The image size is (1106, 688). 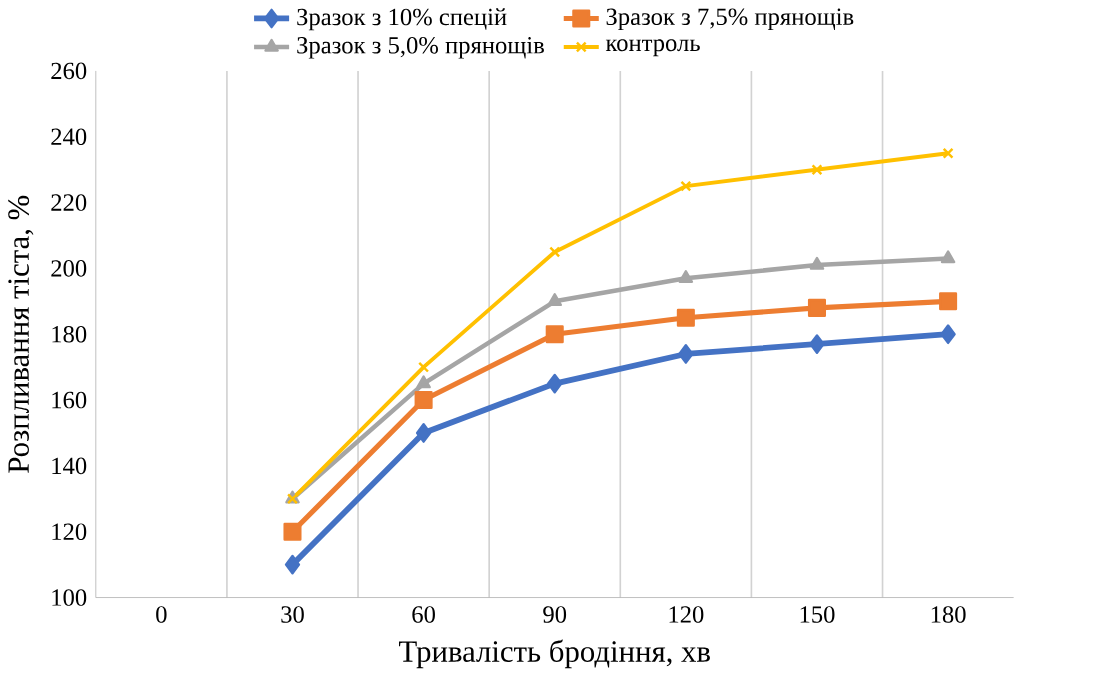 I want to click on legend-label: контроль, so click(x=652, y=48).